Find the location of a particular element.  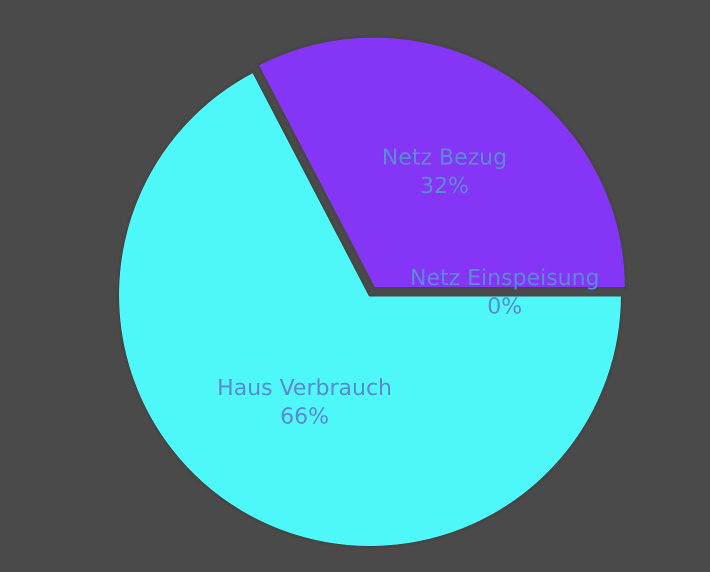

data-label: 66% is located at coordinates (305, 417).